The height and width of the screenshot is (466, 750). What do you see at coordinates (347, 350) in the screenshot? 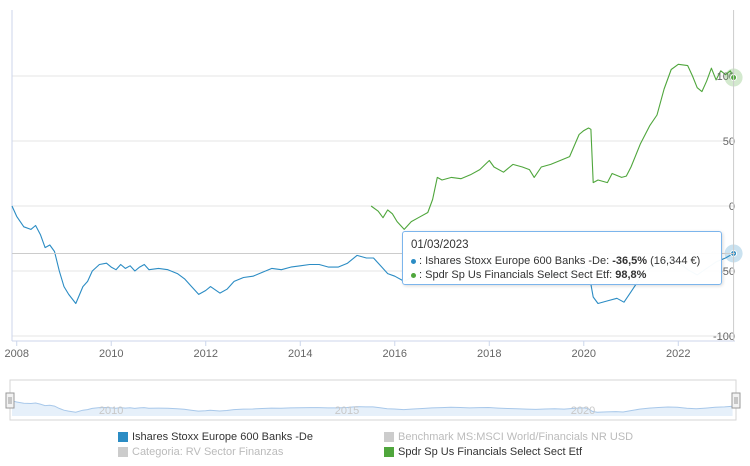
I see `x-axis: 2008 2010 2012 2014 2016 2018 2020 2022` at bounding box center [347, 350].